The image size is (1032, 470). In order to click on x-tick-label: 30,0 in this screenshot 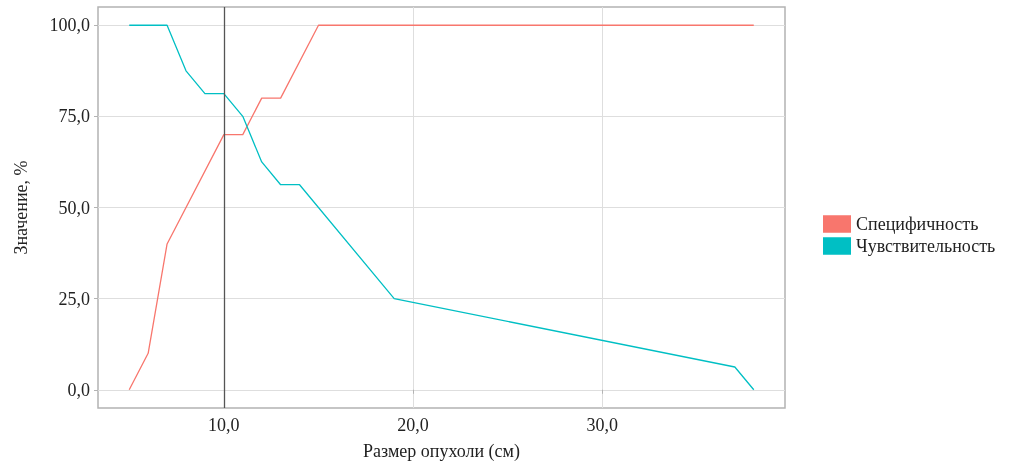, I will do `click(602, 425)`.